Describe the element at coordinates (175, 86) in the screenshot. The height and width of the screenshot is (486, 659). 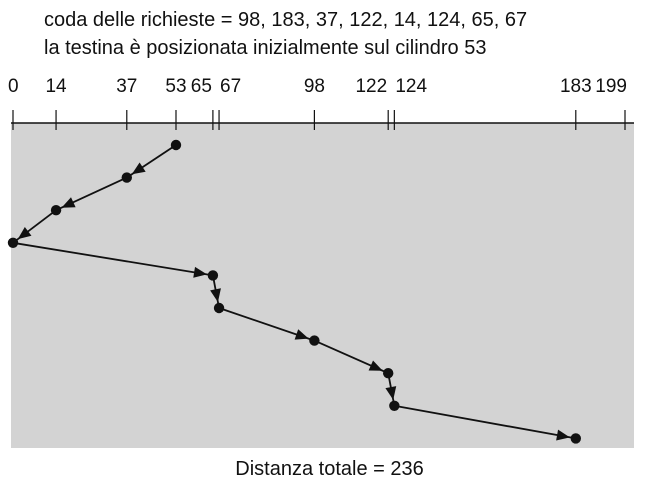
I see `axis-tick-label: 53` at that location.